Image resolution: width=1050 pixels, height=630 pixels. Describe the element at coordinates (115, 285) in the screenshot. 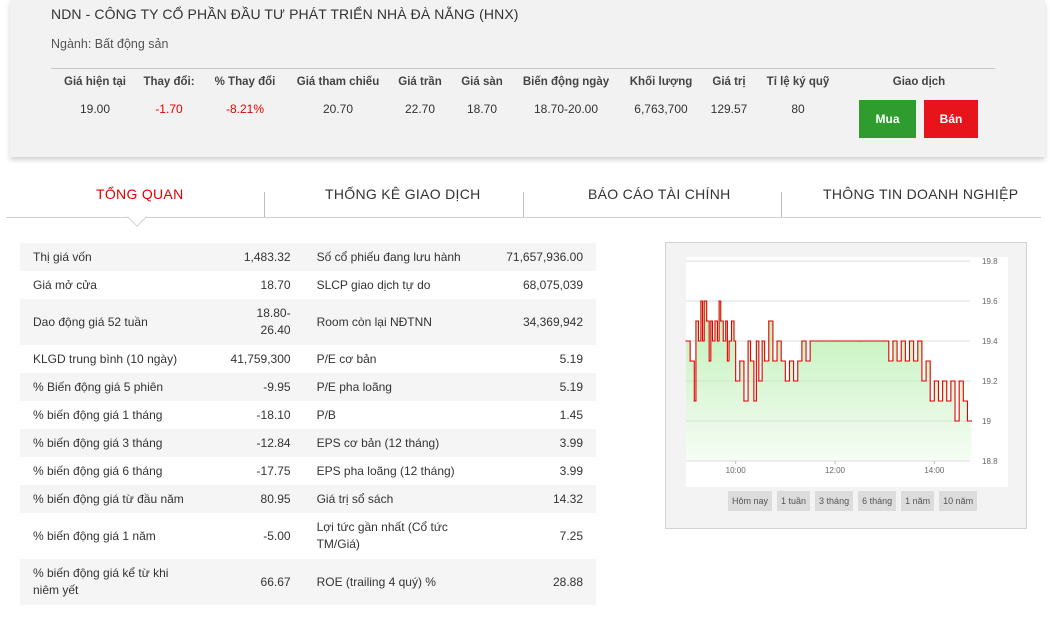

I see `row-label: Giá mở cửa` at that location.